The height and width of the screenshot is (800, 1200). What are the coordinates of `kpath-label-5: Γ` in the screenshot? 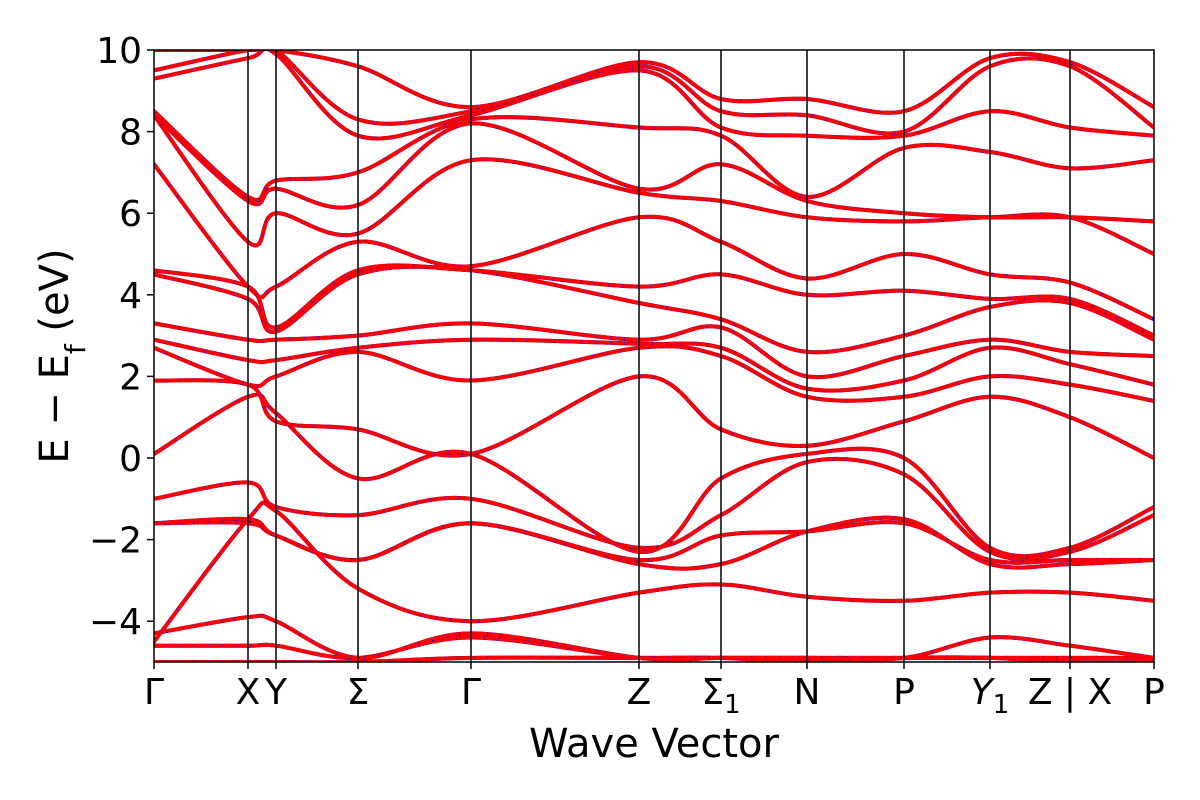 It's located at (471, 692).